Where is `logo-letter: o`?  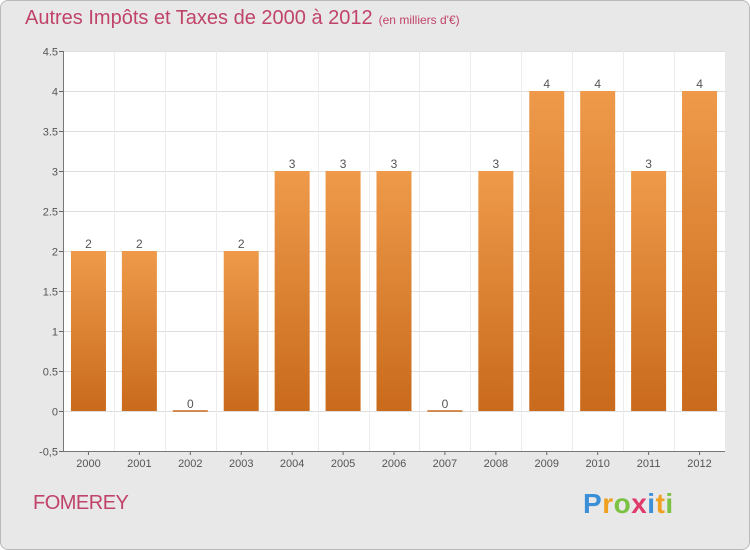
logo-letter: o is located at coordinates (622, 503).